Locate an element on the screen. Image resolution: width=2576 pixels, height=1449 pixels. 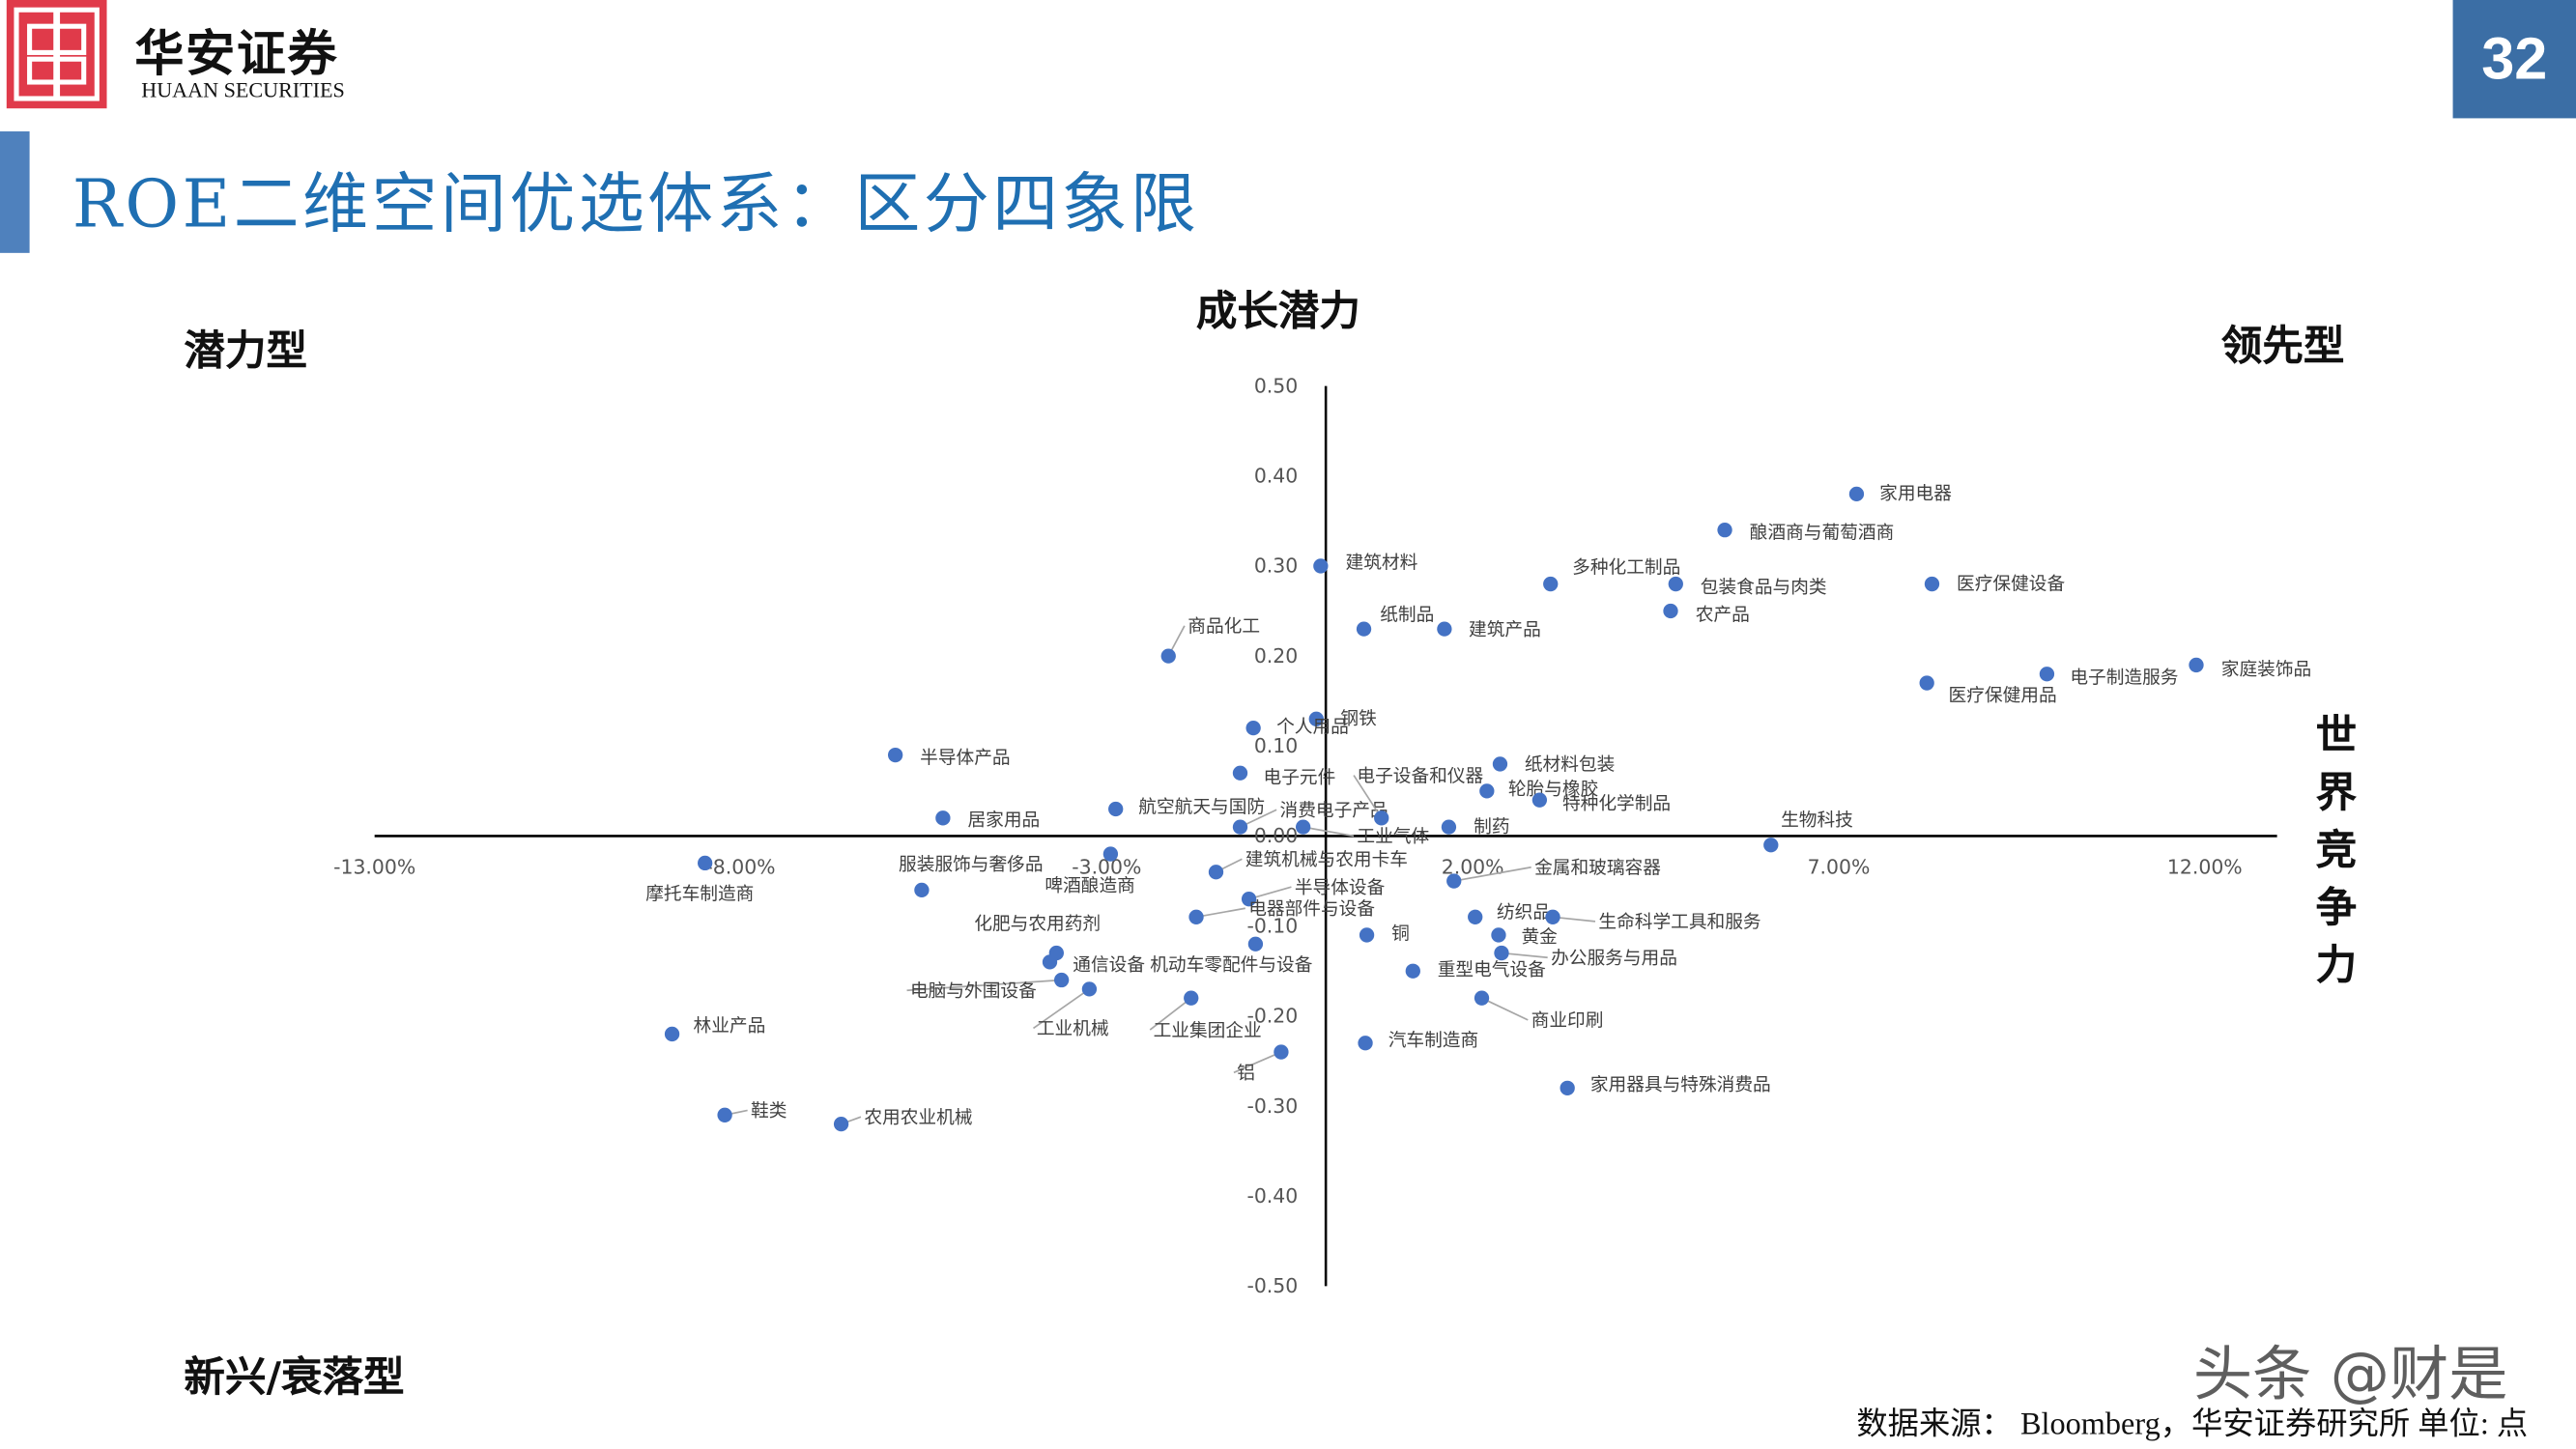
axis-label-right: 世界竞争力 is located at coordinates (2334, 856).